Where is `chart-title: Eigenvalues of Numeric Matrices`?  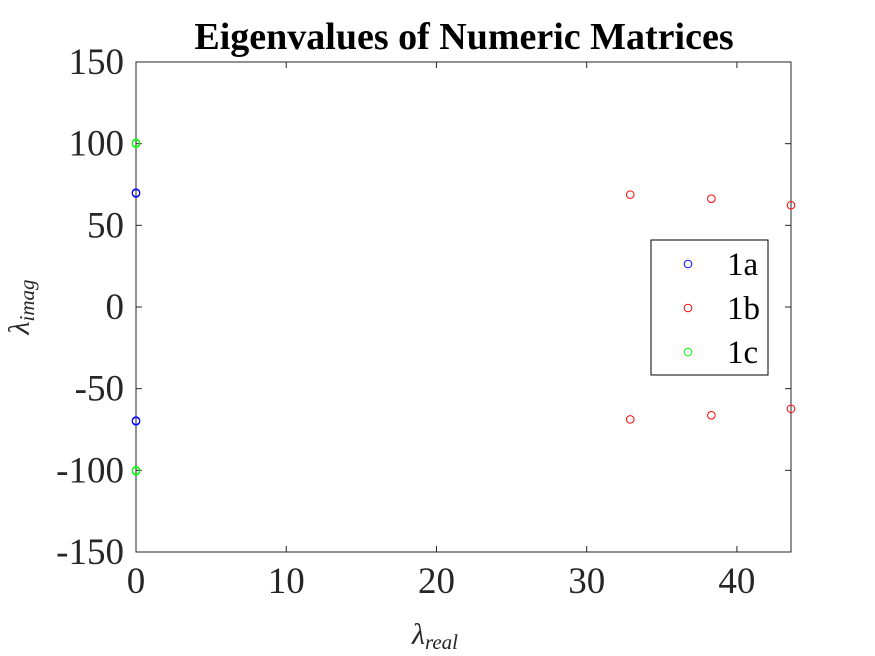
chart-title: Eigenvalues of Numeric Matrices is located at coordinates (463, 37).